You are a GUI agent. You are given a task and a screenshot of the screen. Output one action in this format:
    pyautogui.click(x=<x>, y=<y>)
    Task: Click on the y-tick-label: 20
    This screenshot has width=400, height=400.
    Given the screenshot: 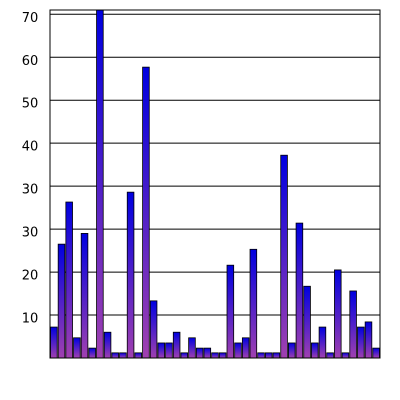 What is the action you would take?
    pyautogui.click(x=30, y=276)
    